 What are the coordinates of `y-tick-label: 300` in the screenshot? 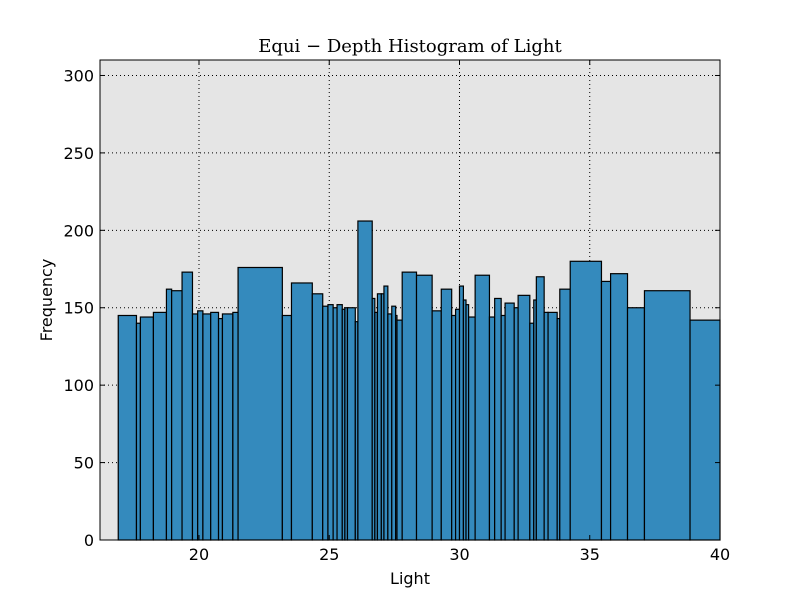 It's located at (78, 75).